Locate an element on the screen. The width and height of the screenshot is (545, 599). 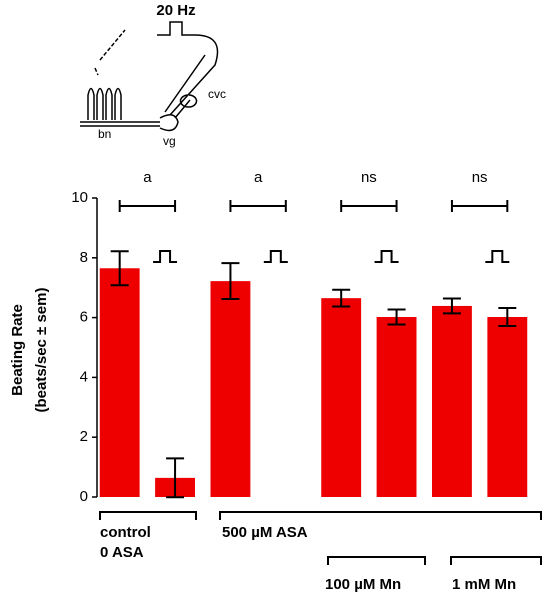
diagram-label: cvc is located at coordinates (217, 94).